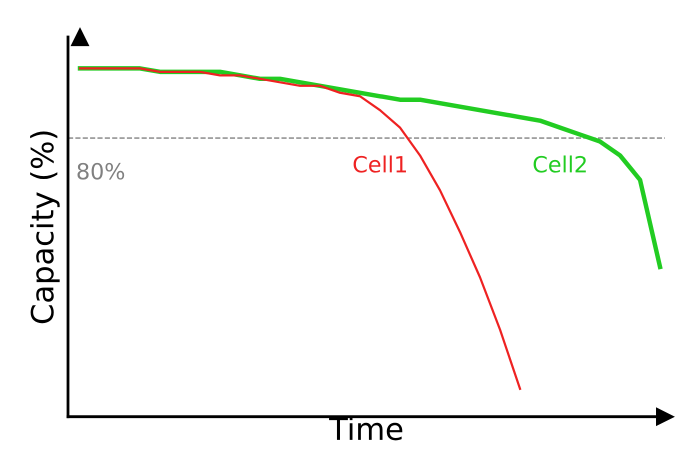 The image size is (680, 463). What do you see at coordinates (365, 428) in the screenshot?
I see `x-axis-title: Time` at bounding box center [365, 428].